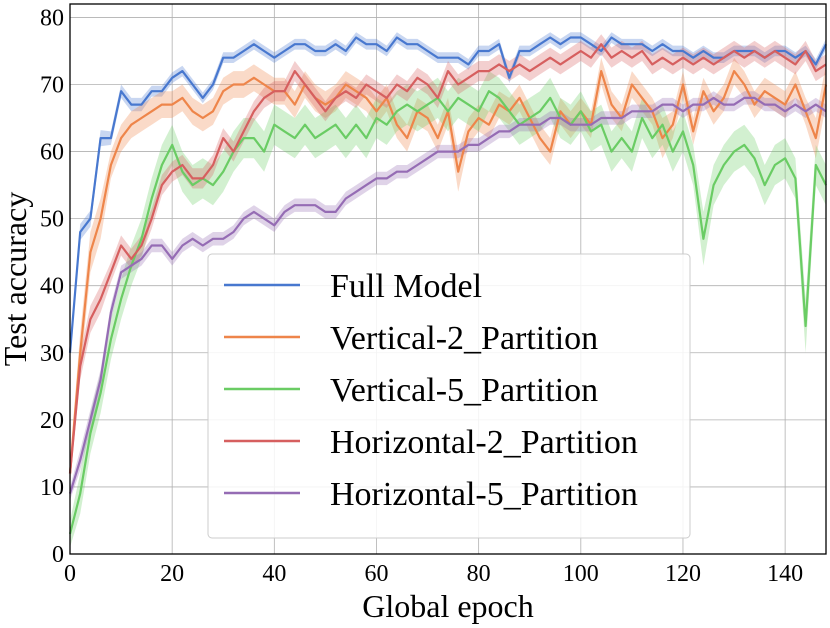 The width and height of the screenshot is (830, 628). Describe the element at coordinates (52, 421) in the screenshot. I see `y-tick-label: 20` at that location.